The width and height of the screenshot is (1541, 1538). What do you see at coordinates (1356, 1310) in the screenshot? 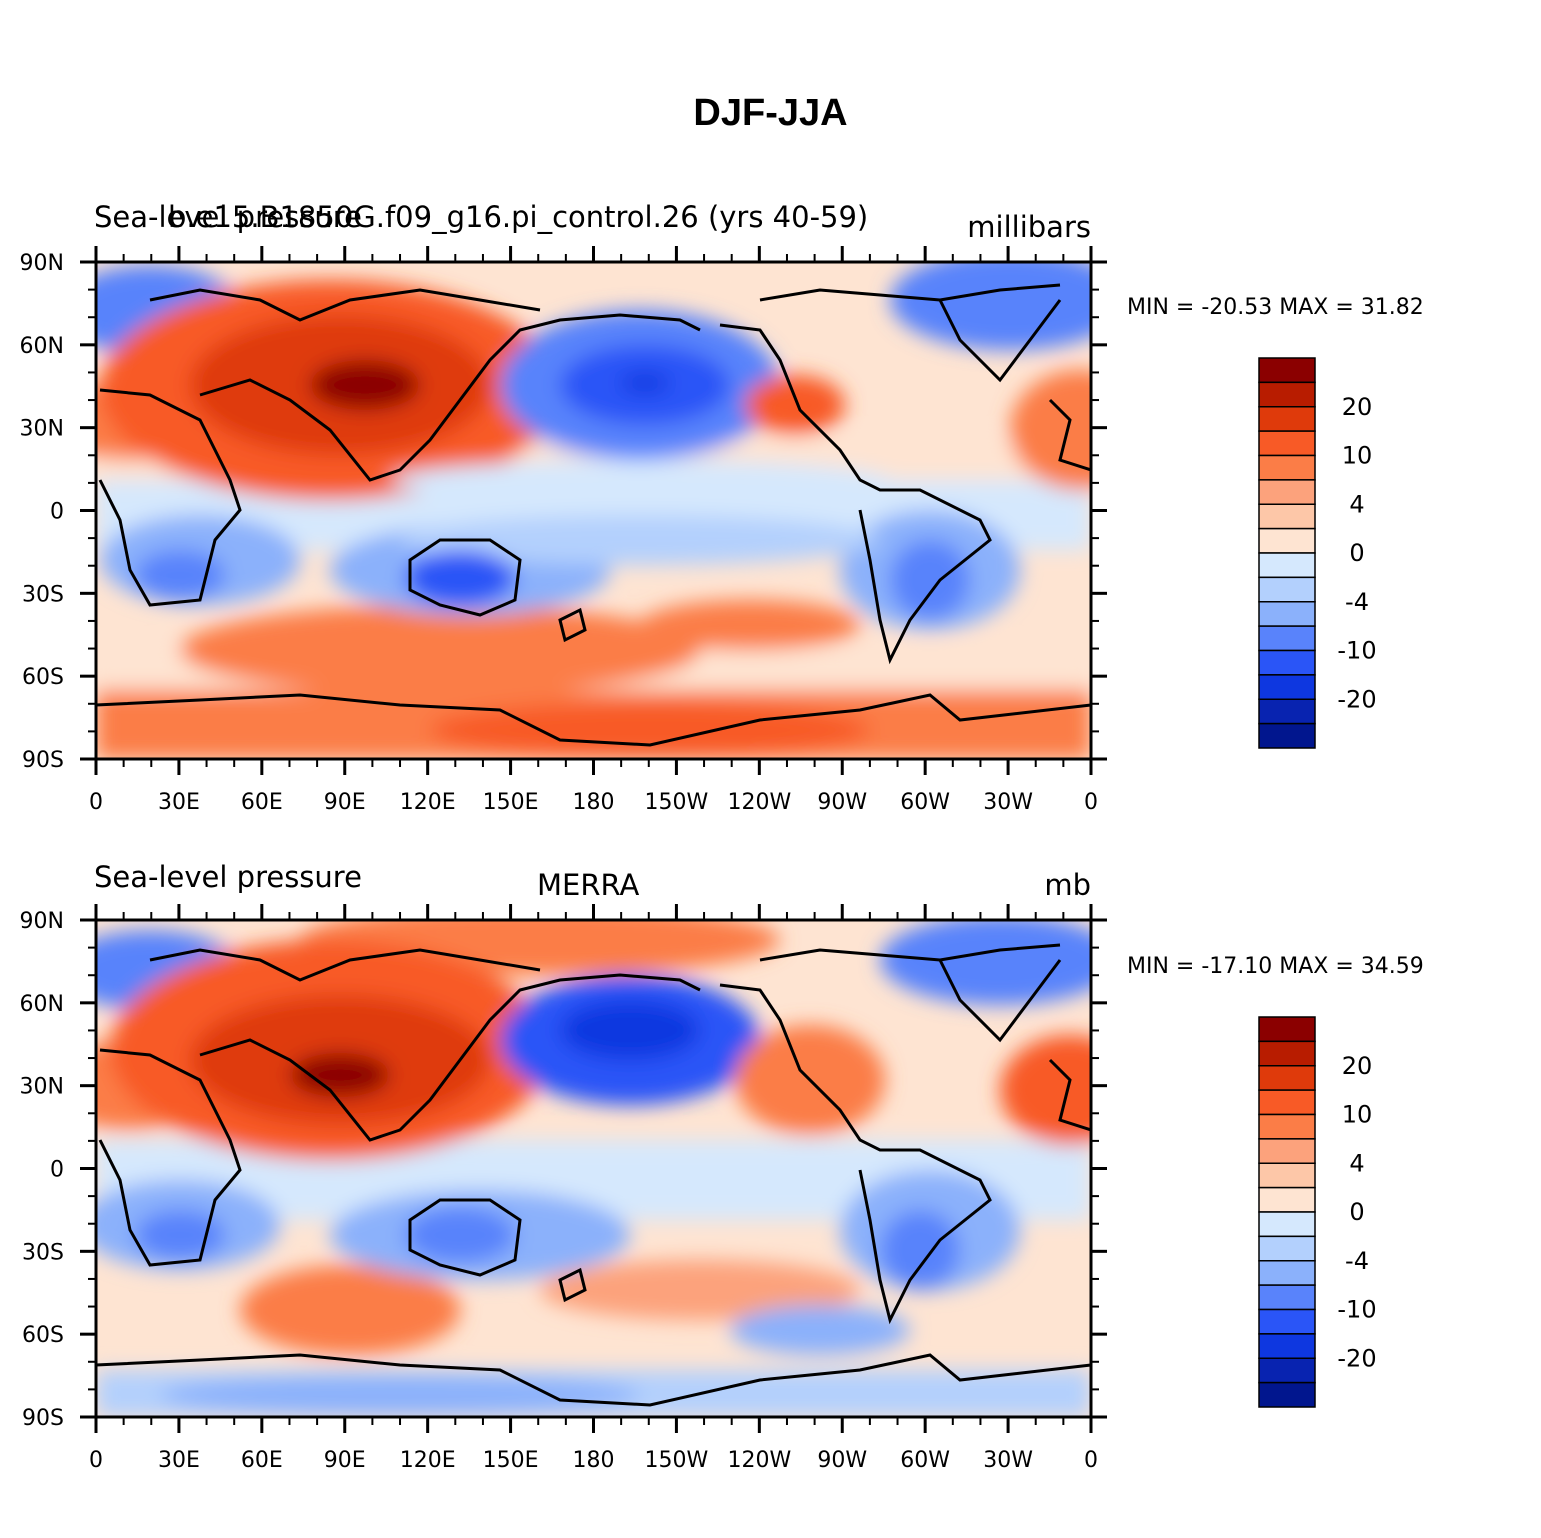
I see `panel2-colorbar-label: -10` at bounding box center [1356, 1310].